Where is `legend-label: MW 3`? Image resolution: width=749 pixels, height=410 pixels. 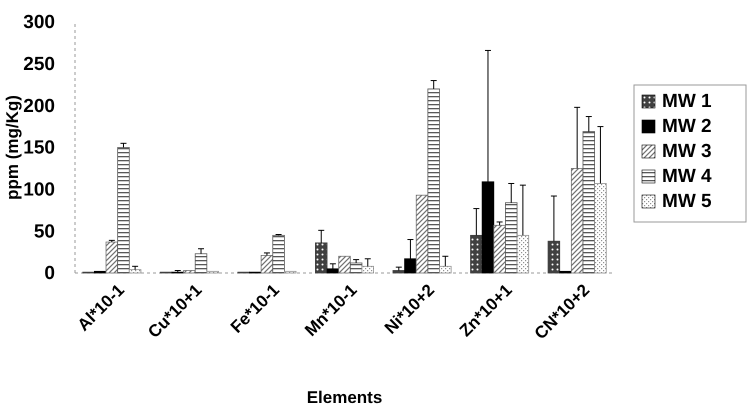
legend-label: MW 3 is located at coordinates (687, 151).